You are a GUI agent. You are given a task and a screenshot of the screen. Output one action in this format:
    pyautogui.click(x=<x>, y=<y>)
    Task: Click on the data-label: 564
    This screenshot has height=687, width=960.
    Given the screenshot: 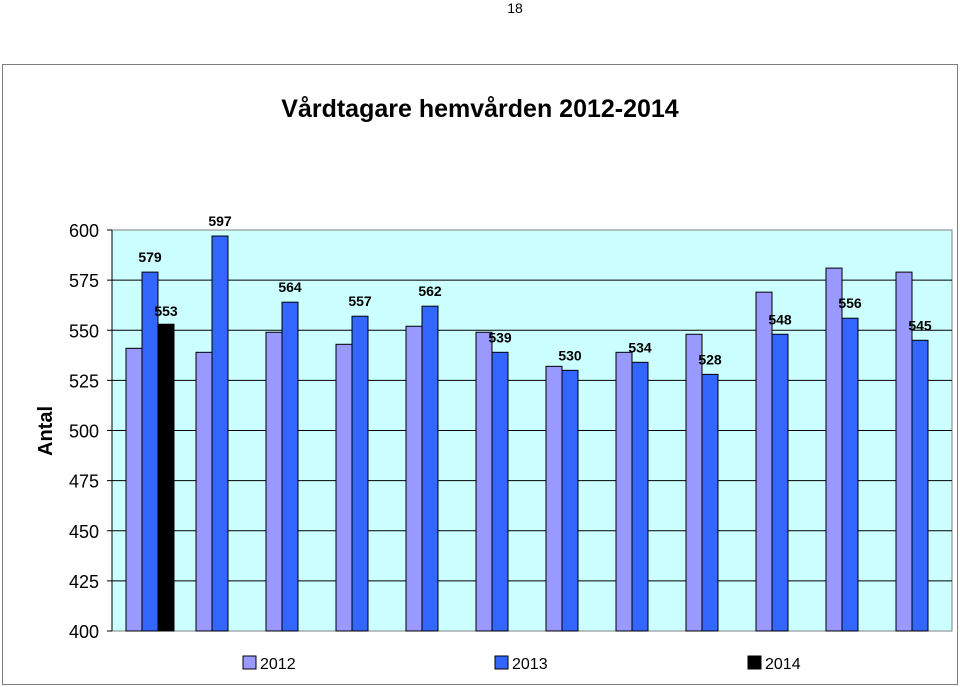 What is the action you would take?
    pyautogui.click(x=290, y=287)
    